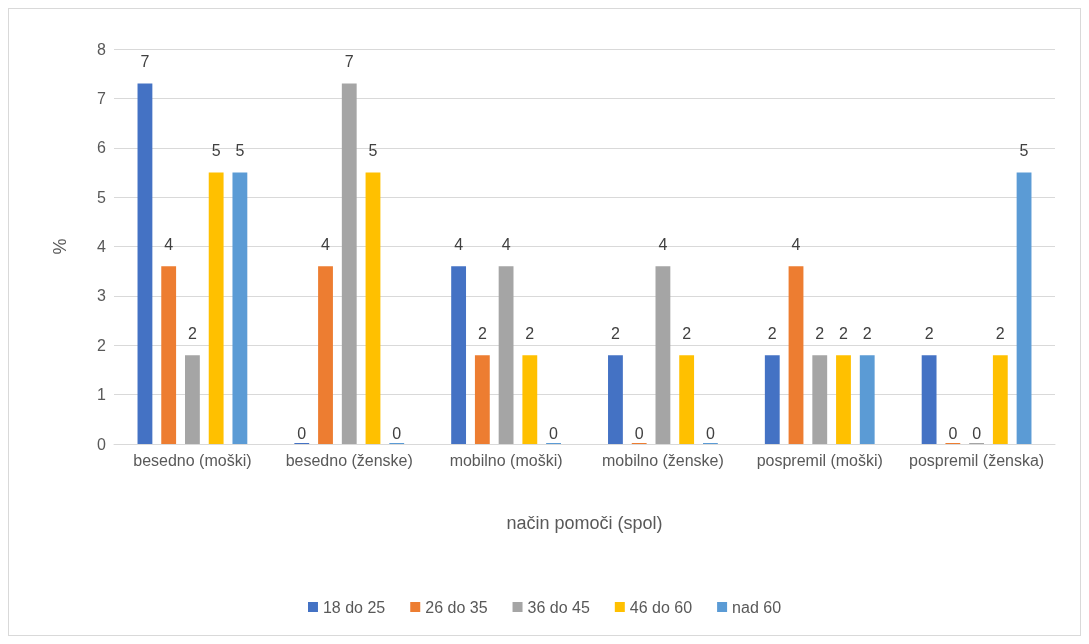 The width and height of the screenshot is (1089, 644). Describe the element at coordinates (456, 607) in the screenshot. I see `legend-label: 26 do 35` at that location.